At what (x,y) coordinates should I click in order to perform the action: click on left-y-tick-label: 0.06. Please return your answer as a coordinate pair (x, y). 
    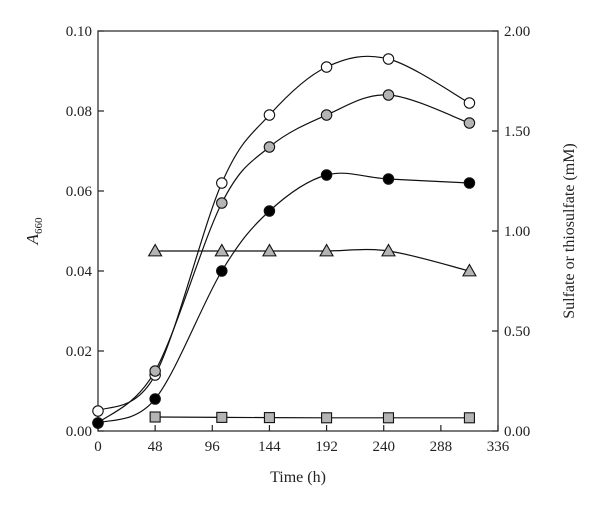
    Looking at the image, I should click on (79, 192).